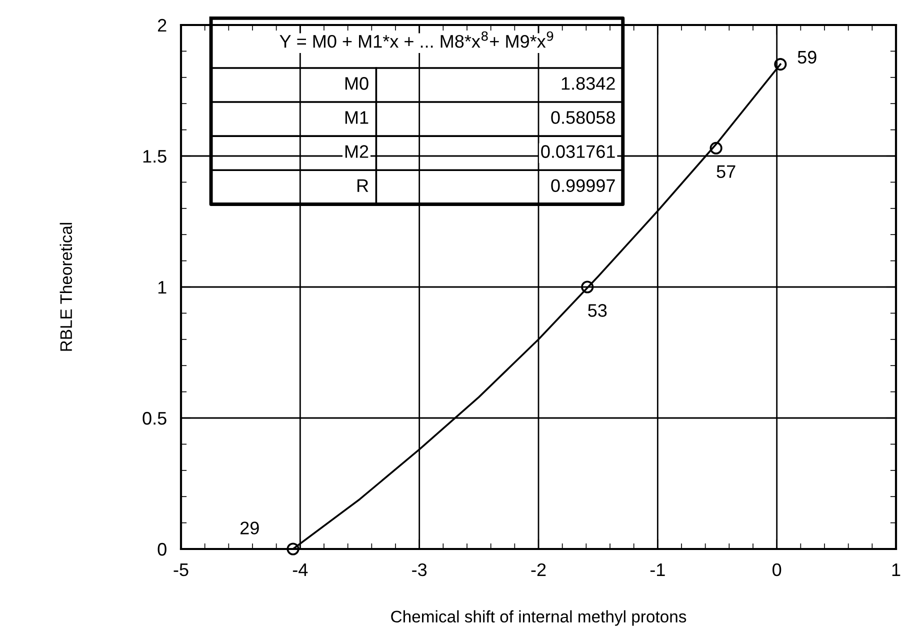 The height and width of the screenshot is (640, 903). Describe the element at coordinates (249, 528) in the screenshot. I see `annotation: 29` at that location.